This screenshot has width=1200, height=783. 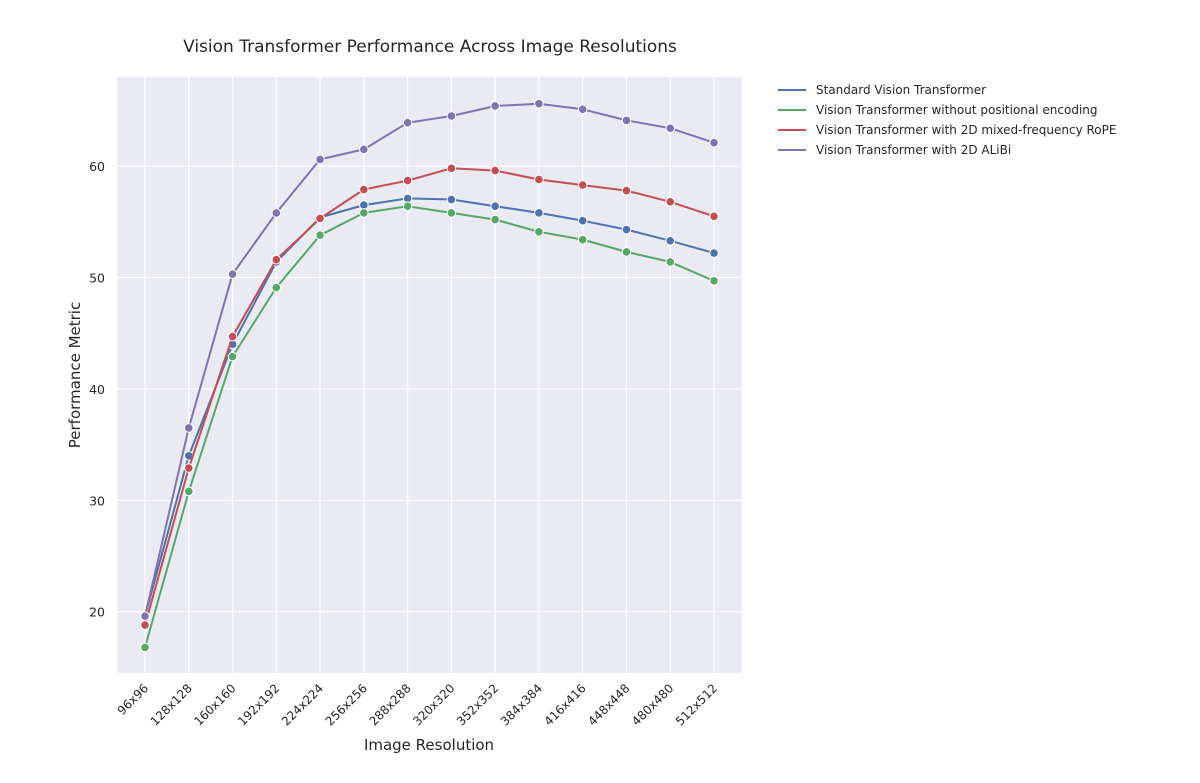 I want to click on y-tick-label: 30, so click(x=97, y=500).